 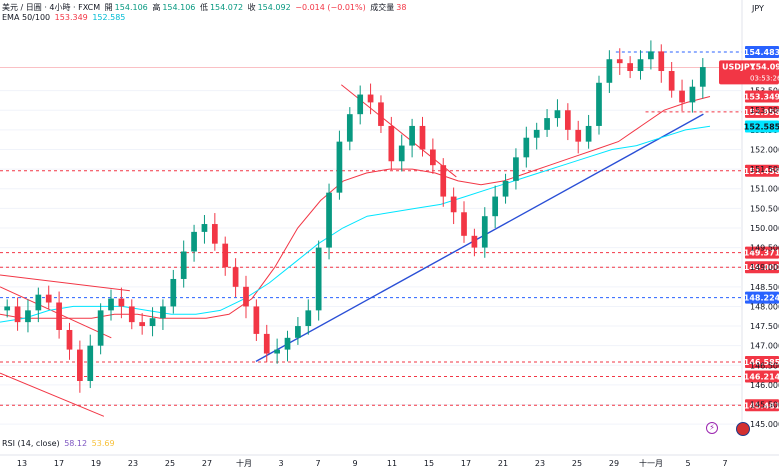 What do you see at coordinates (764, 189) in the screenshot?
I see `y-tick-label: 151.000` at bounding box center [764, 189].